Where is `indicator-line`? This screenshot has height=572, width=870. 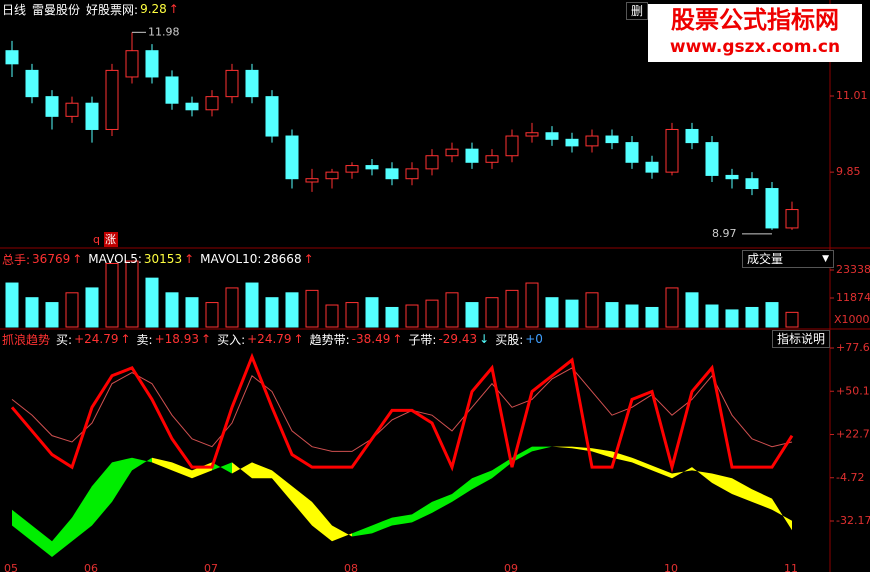 indicator-line is located at coordinates (402, 409).